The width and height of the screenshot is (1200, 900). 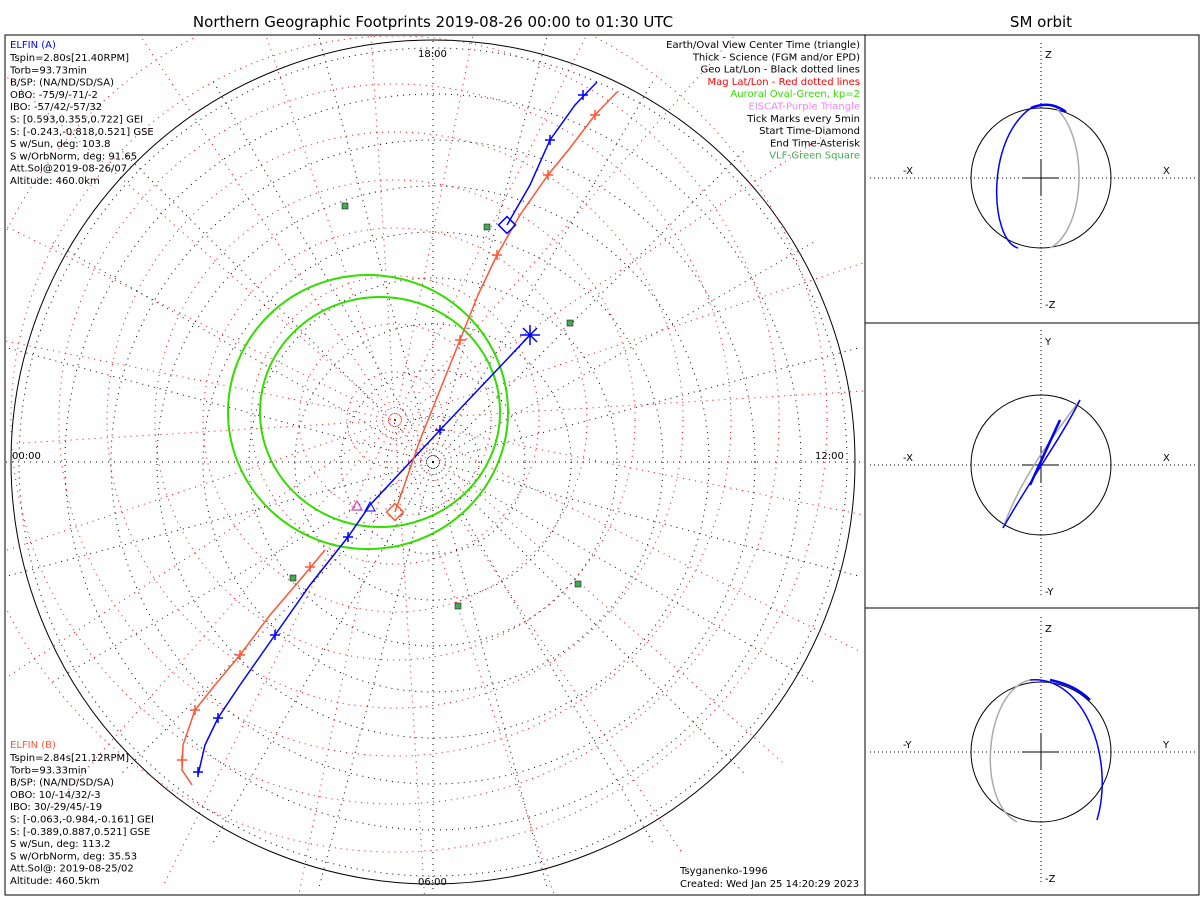 I want to click on elfin-a-center-triangle, so click(x=370, y=506).